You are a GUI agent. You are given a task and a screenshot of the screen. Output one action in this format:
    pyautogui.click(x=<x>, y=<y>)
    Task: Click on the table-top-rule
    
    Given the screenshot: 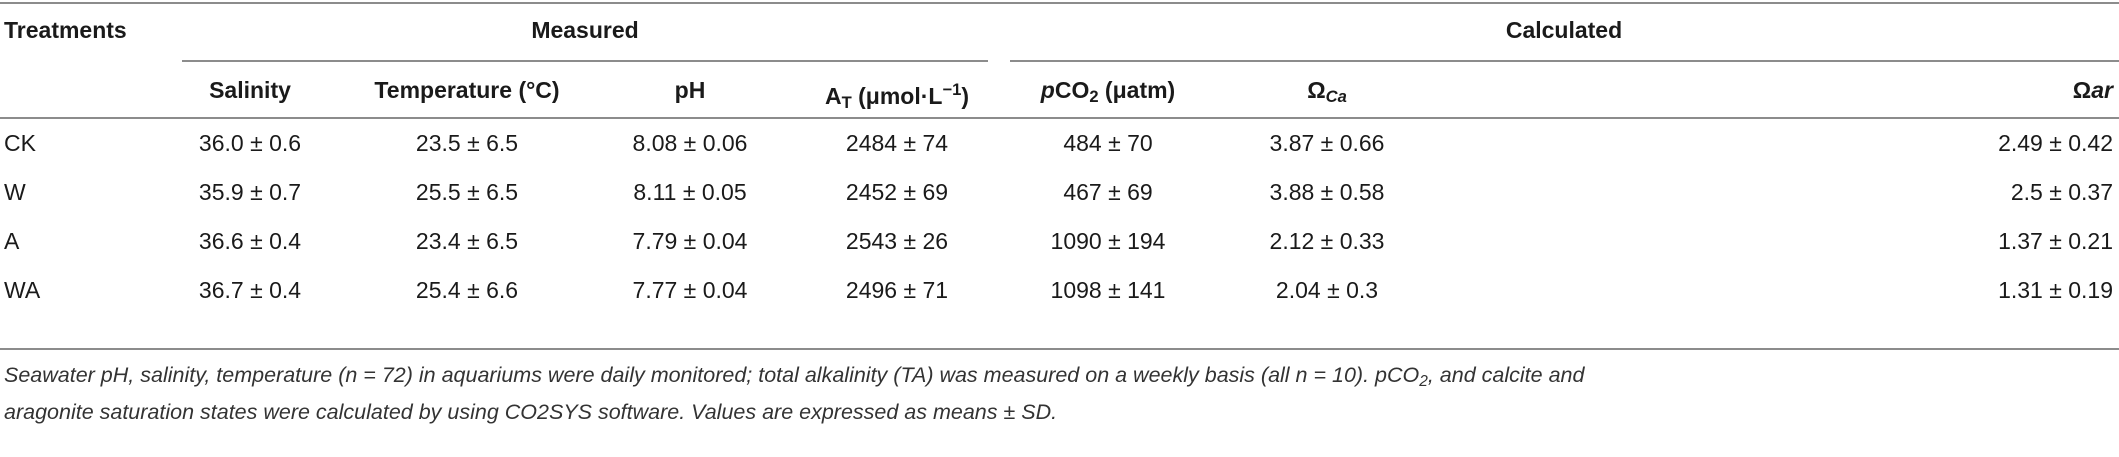 What is the action you would take?
    pyautogui.click(x=1059, y=3)
    